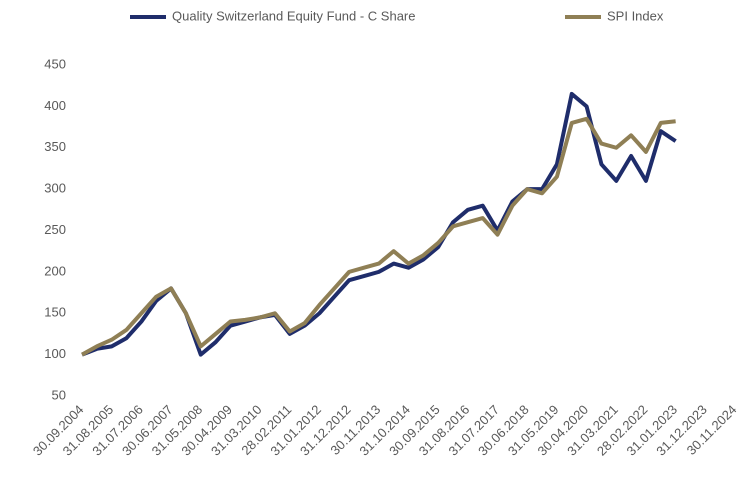  Describe the element at coordinates (55, 188) in the screenshot. I see `y-tick-label: 300` at that location.